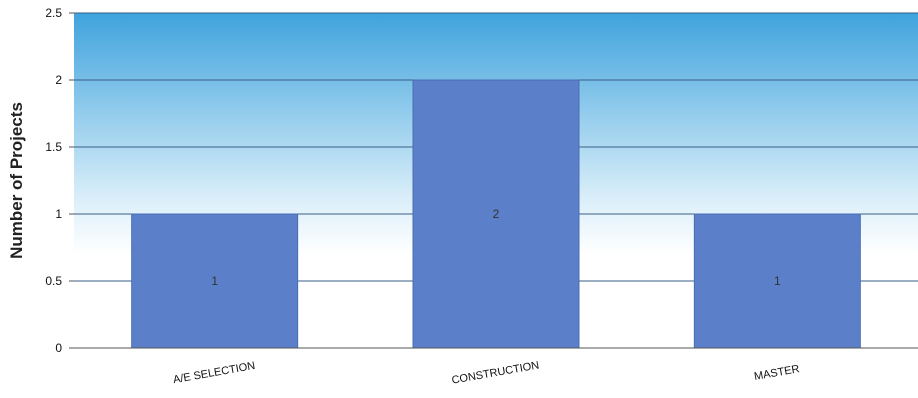 The width and height of the screenshot is (918, 398). I want to click on y-tick-label: 0.5, so click(53, 281).